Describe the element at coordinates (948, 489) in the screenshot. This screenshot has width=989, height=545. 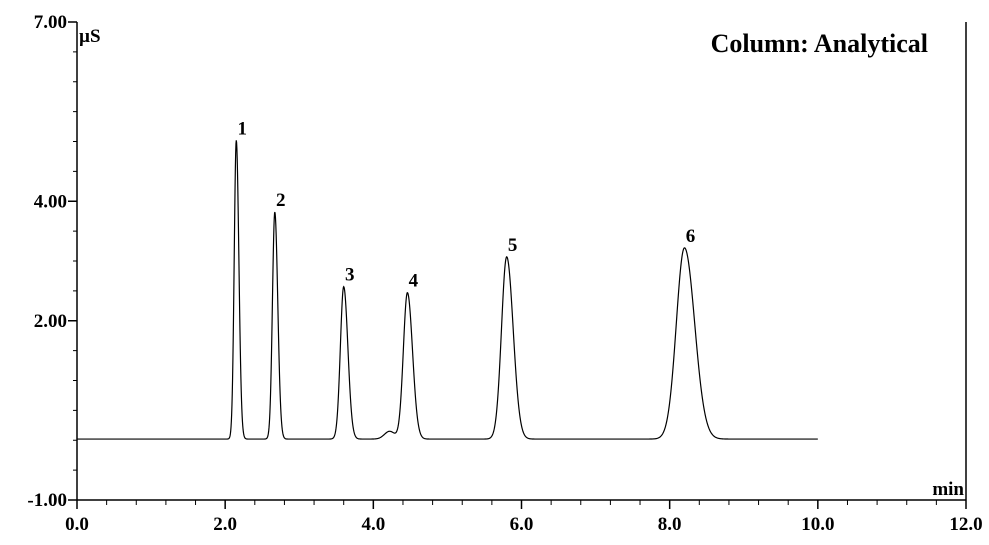
I see `x-axis-unit-label: min` at that location.